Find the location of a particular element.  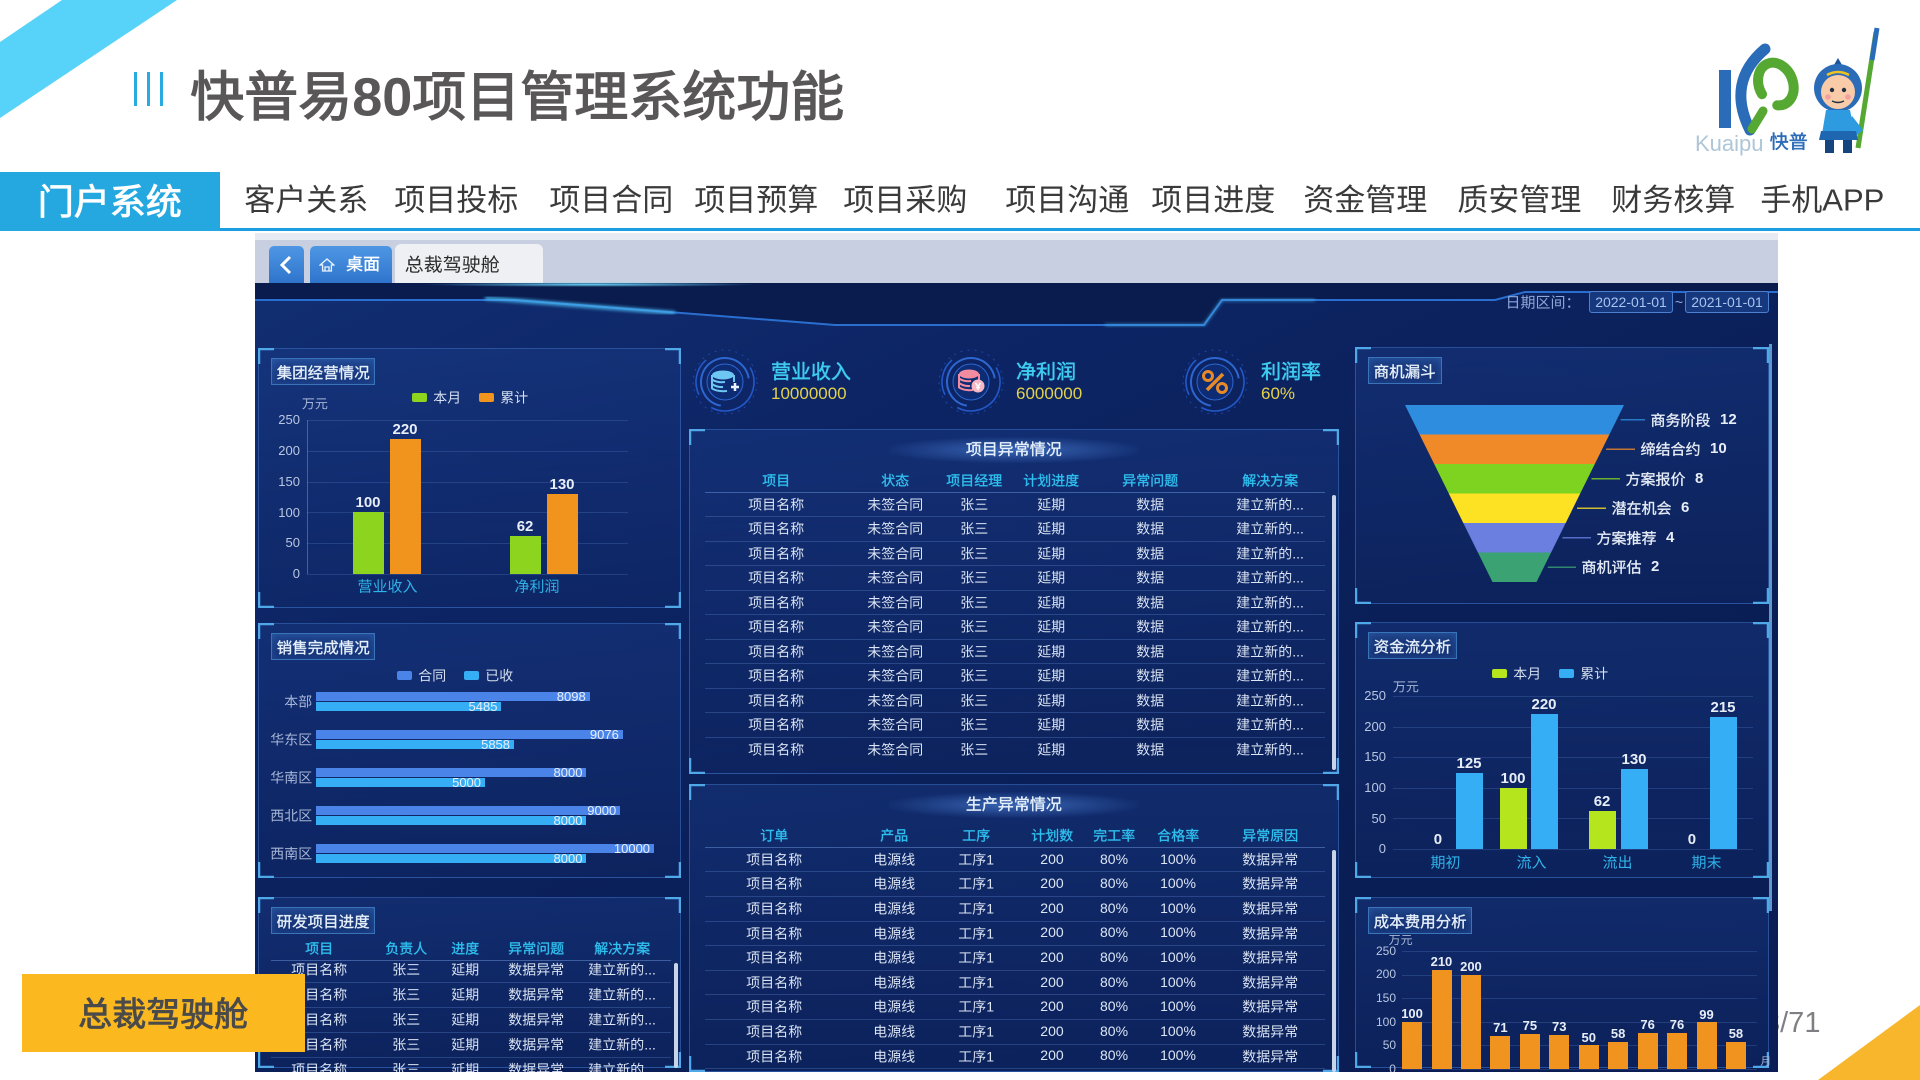

svg-text: 80 is located at coordinates (382, 98).